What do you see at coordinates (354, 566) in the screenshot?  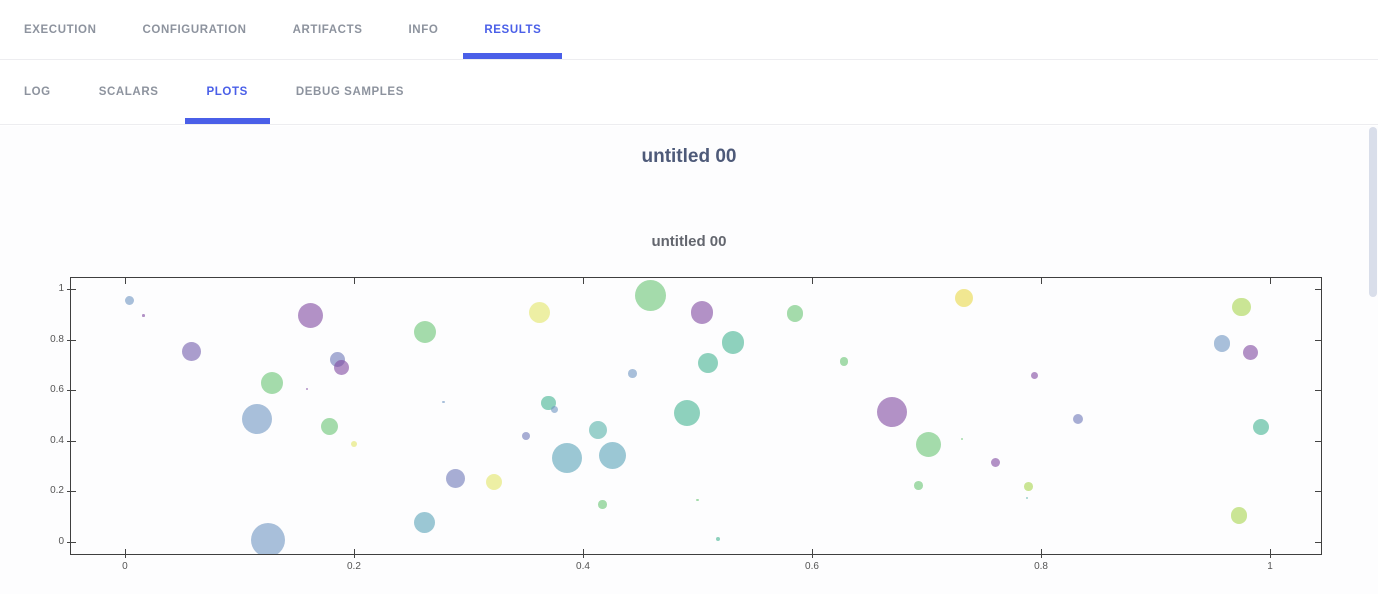 I see `x-axis-tick-label: 0.2` at bounding box center [354, 566].